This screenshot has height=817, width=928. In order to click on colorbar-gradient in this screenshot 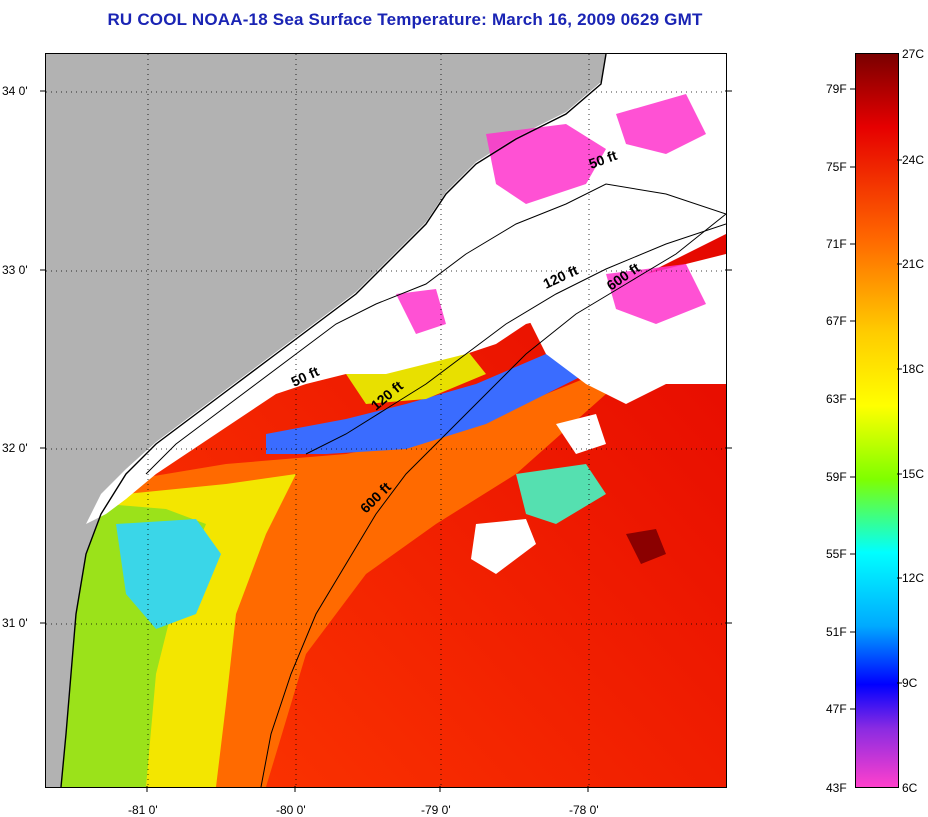, I will do `click(877, 420)`.